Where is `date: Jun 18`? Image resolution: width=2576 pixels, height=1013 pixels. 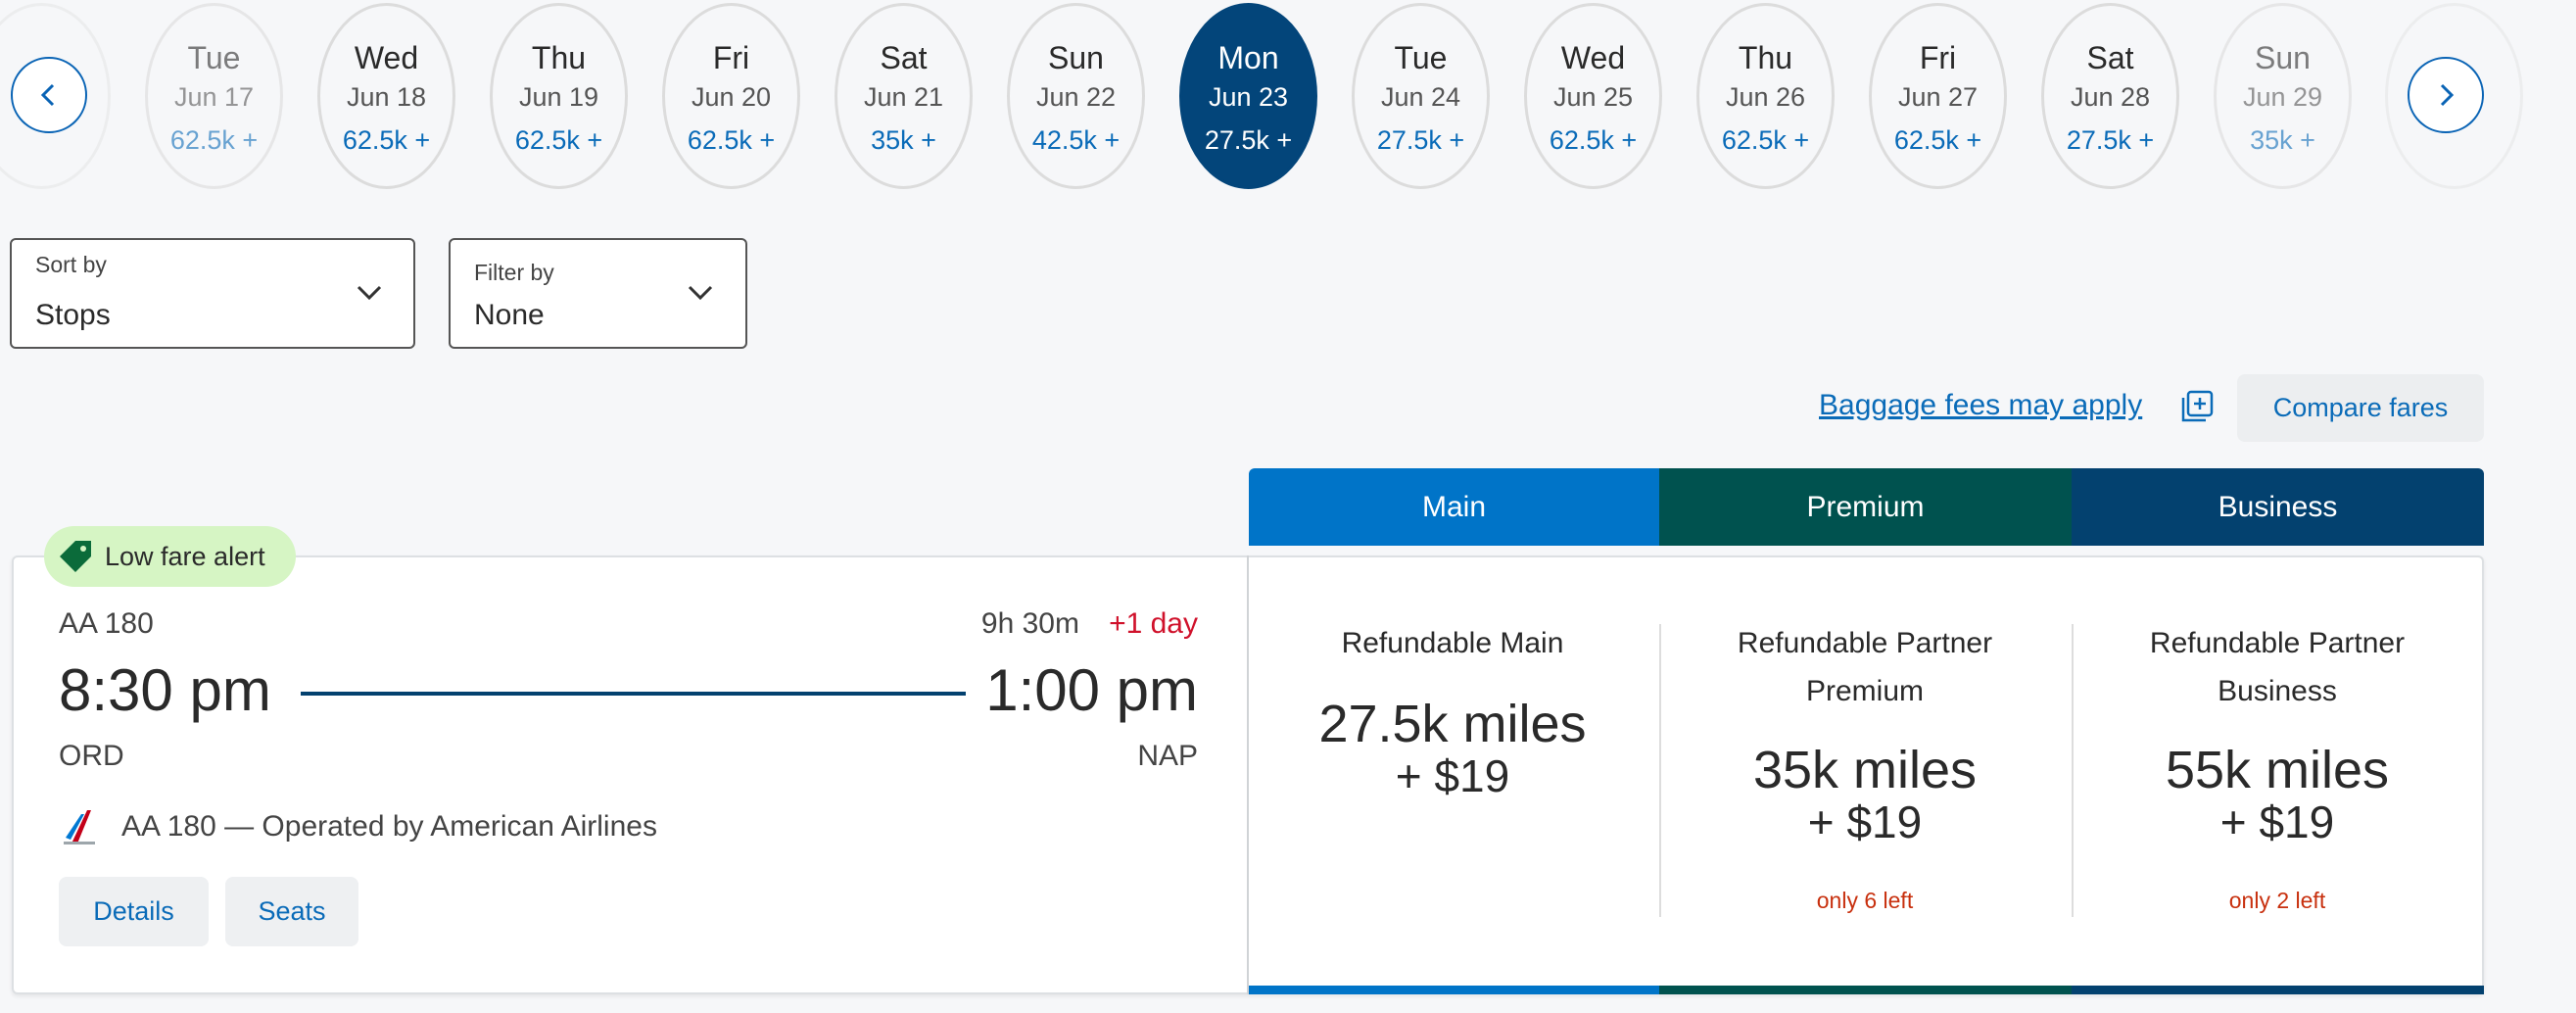 date: Jun 18 is located at coordinates (387, 97).